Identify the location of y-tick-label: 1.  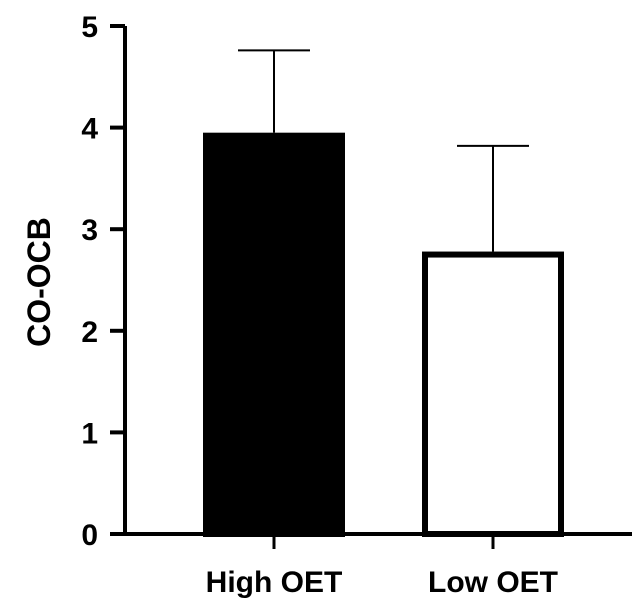
(89, 433).